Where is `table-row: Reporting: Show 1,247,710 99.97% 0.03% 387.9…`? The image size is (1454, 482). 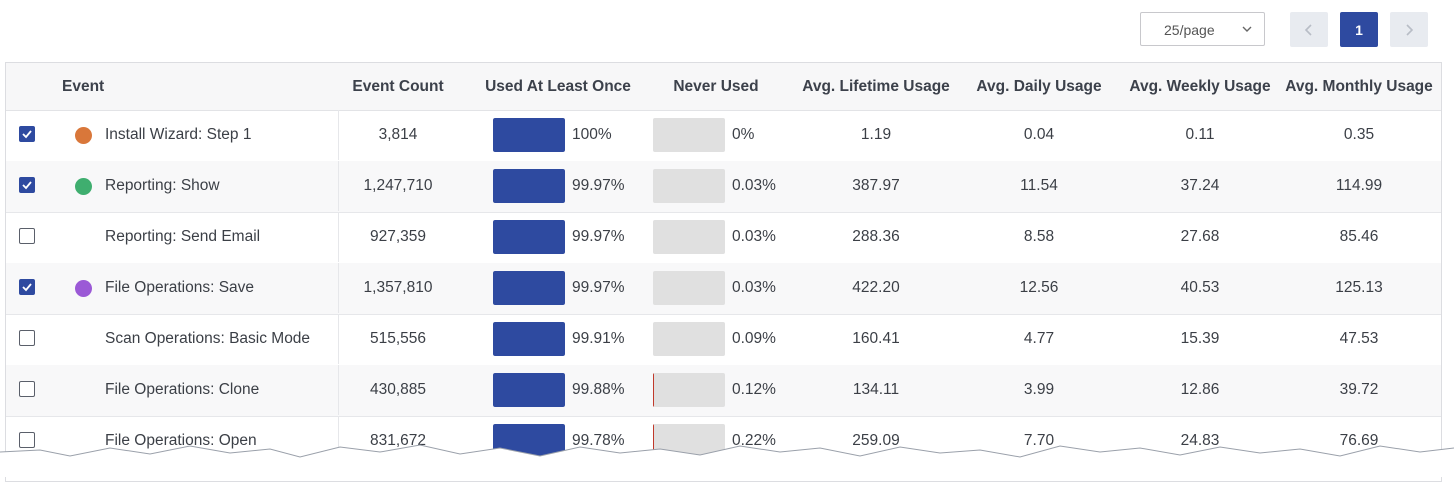
table-row: Reporting: Show 1,247,710 99.97% 0.03% 387.9… is located at coordinates (723, 187).